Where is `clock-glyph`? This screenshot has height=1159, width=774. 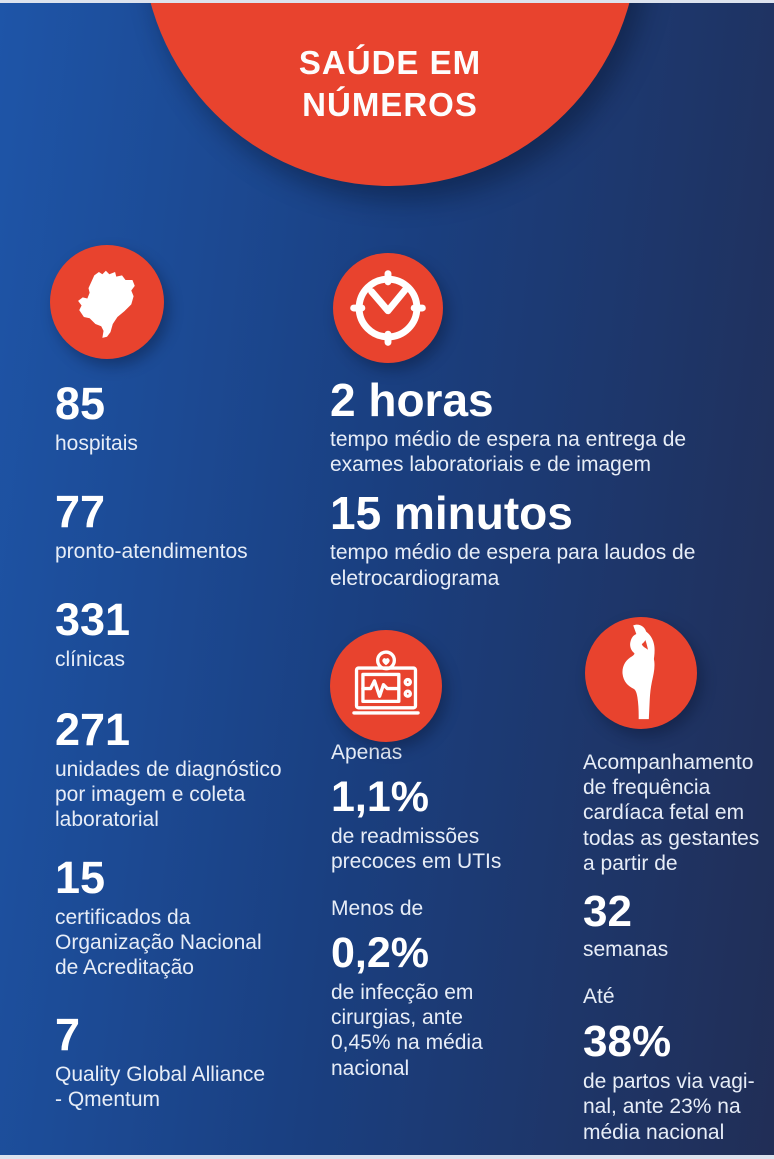 clock-glyph is located at coordinates (388, 308).